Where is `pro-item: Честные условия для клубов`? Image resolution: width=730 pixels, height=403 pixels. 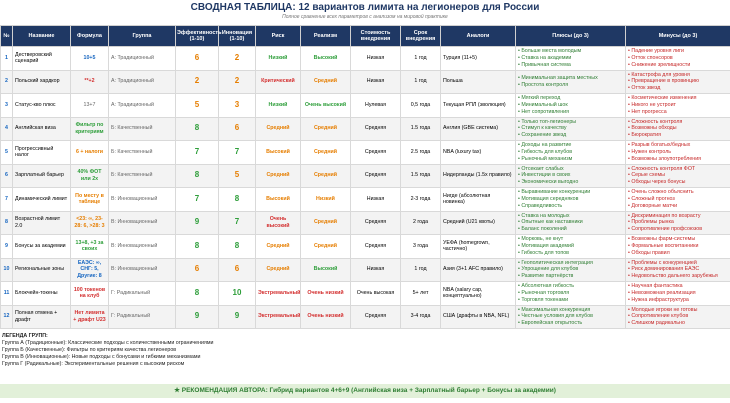 pro-item: Честные условия для клубов is located at coordinates (570, 316).